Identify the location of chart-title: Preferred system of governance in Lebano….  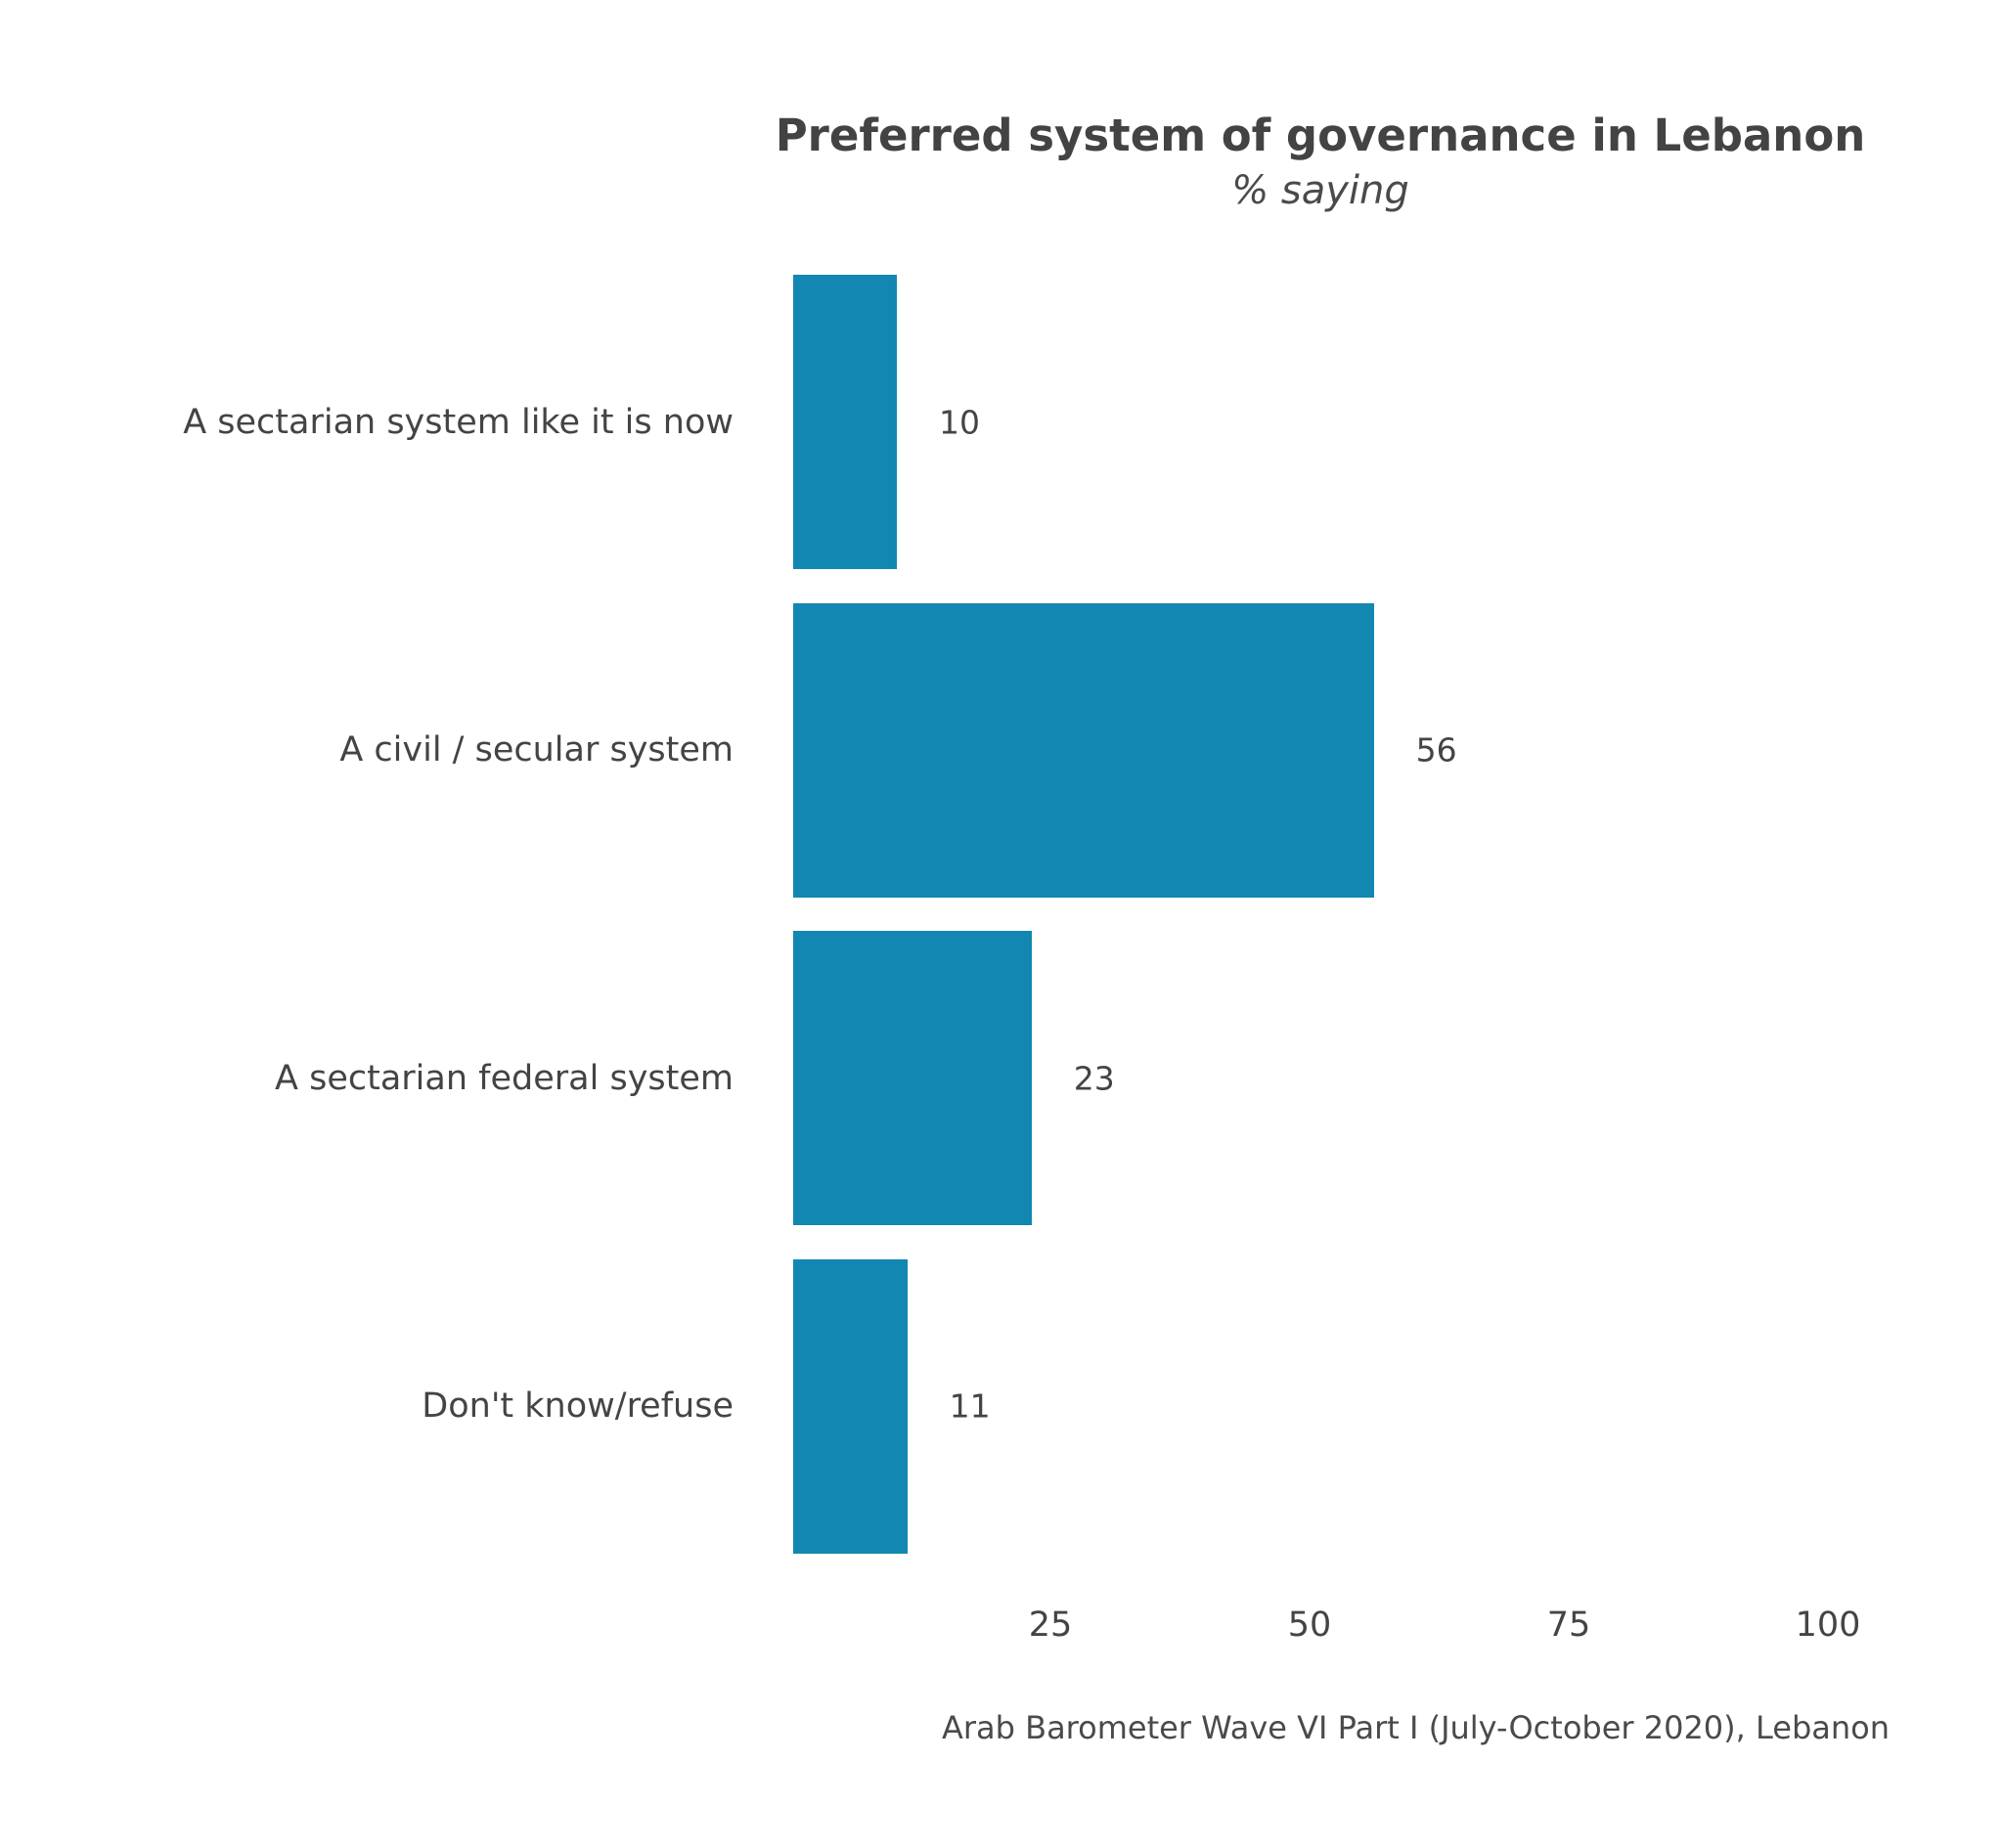
(1321, 135).